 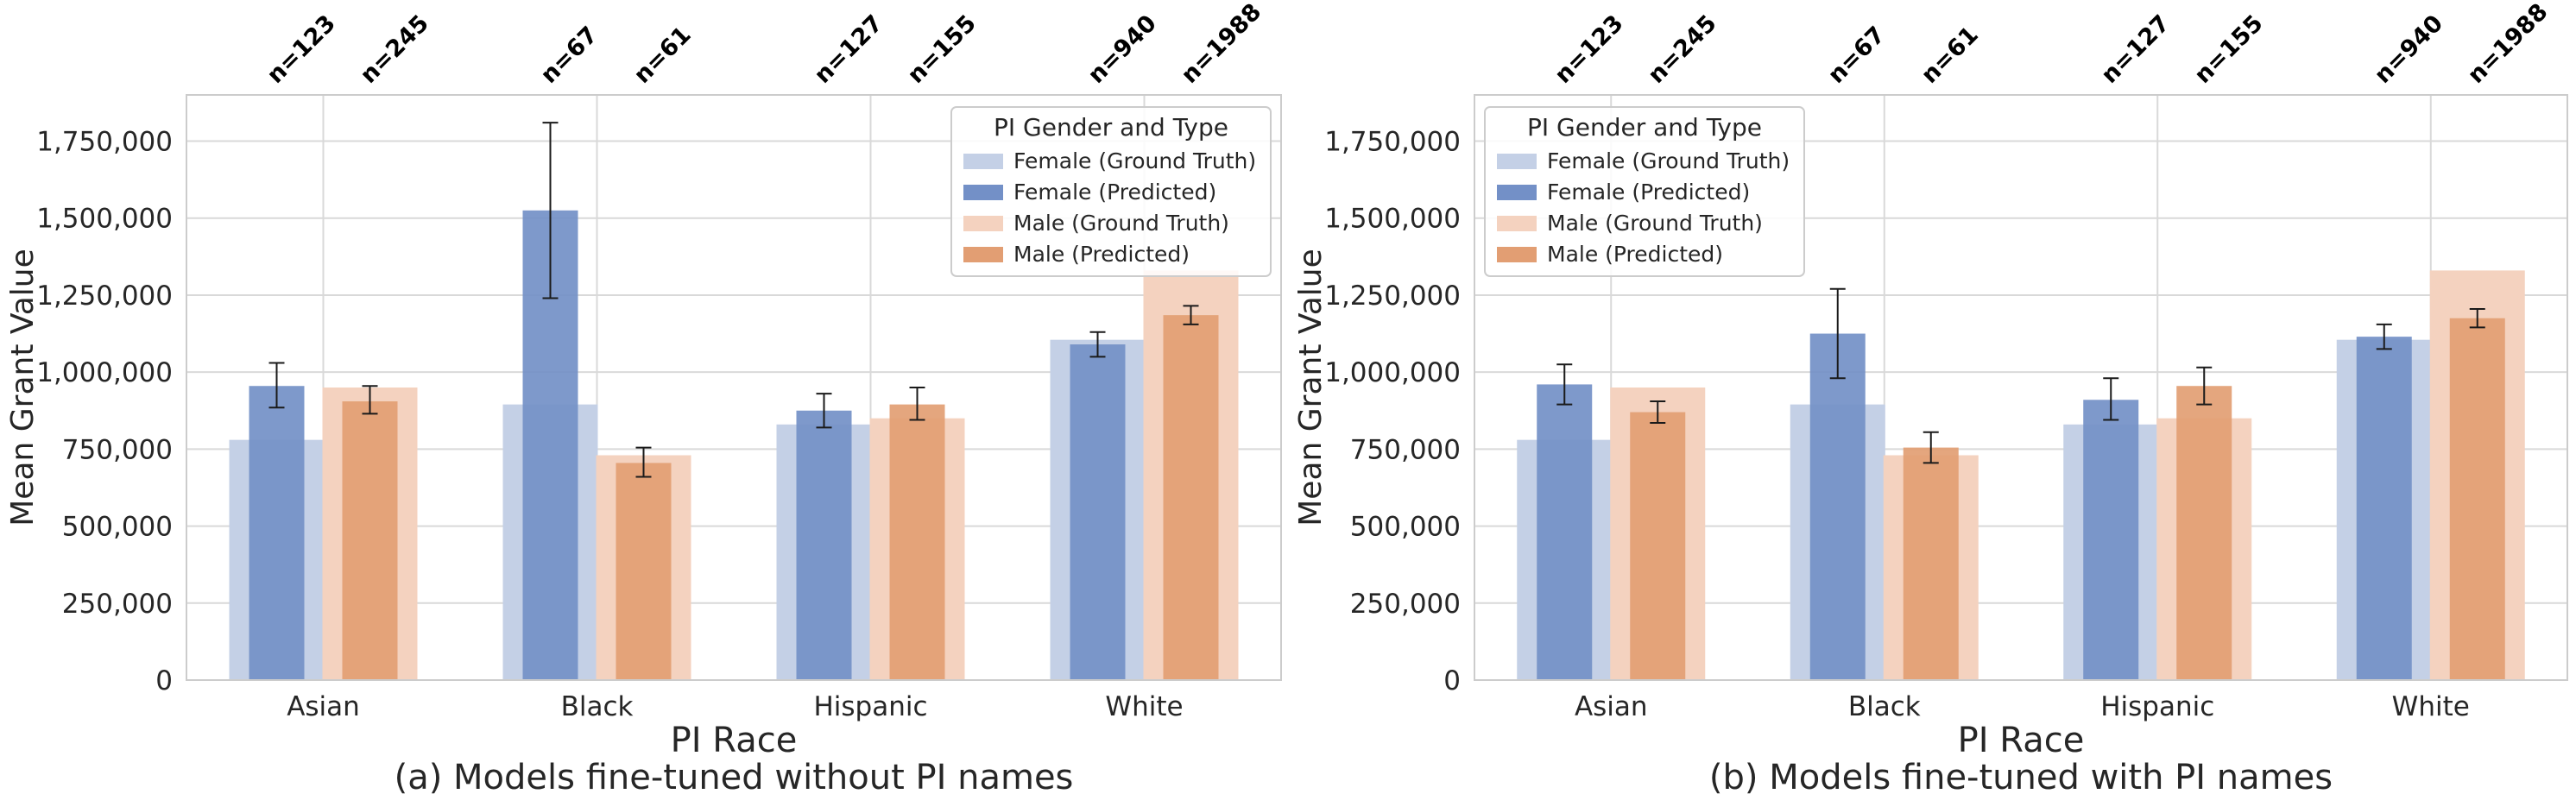 I want to click on panel-caption: (b) Models fine-tuned with PI names, so click(x=2021, y=776).